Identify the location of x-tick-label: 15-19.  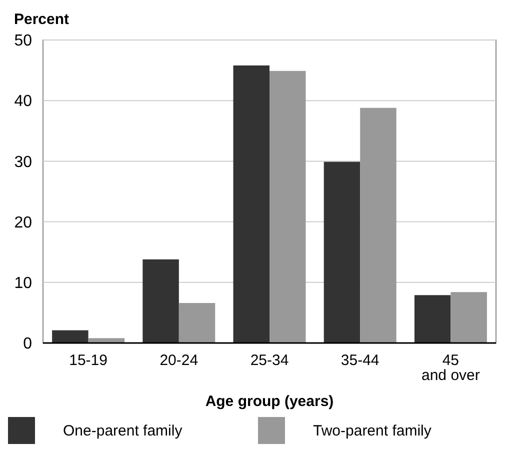
(88, 360).